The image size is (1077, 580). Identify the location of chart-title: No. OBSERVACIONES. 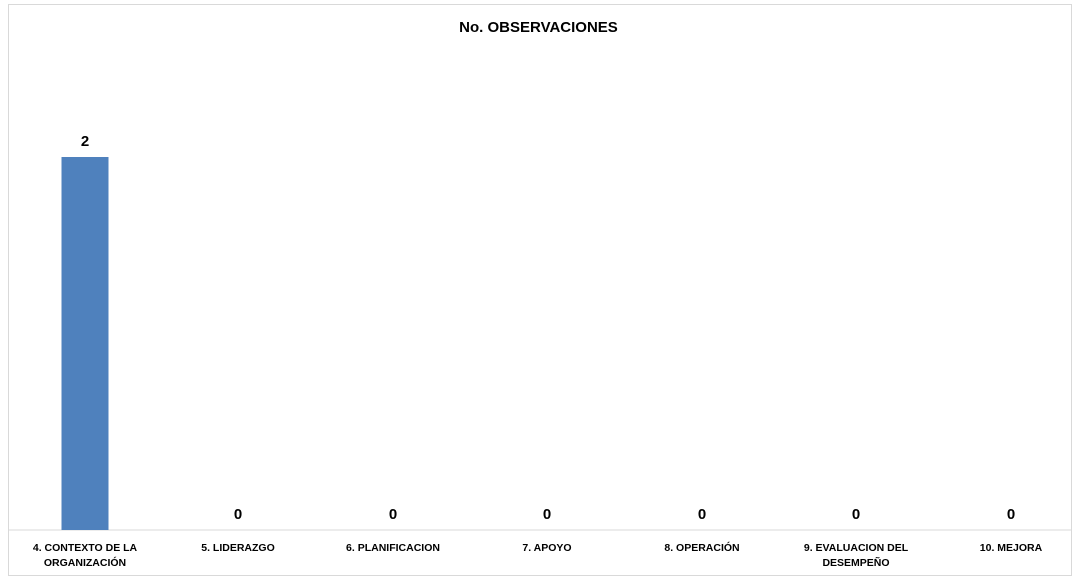
(538, 27).